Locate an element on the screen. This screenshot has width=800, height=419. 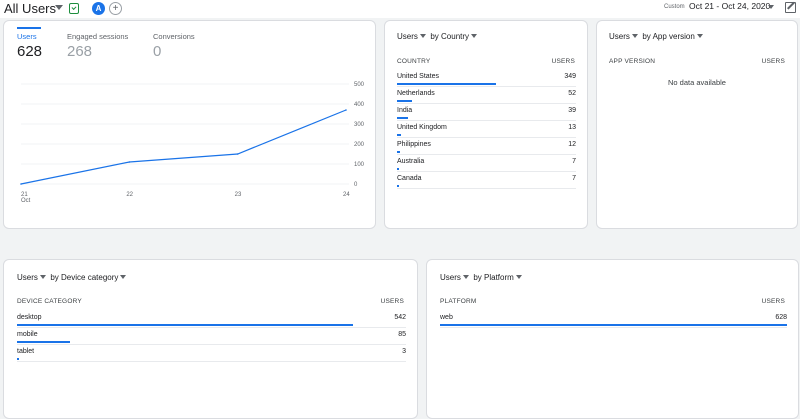
page-title: All Users is located at coordinates (30, 8).